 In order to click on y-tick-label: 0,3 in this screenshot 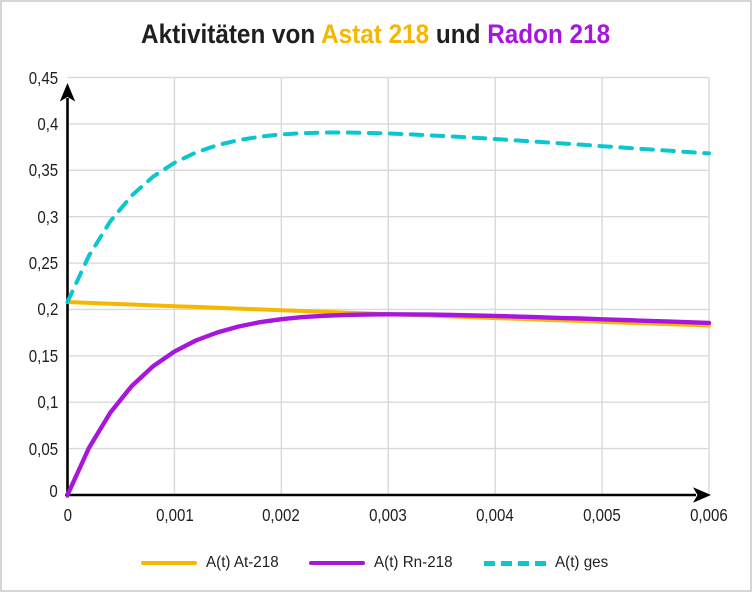, I will do `click(47, 216)`.